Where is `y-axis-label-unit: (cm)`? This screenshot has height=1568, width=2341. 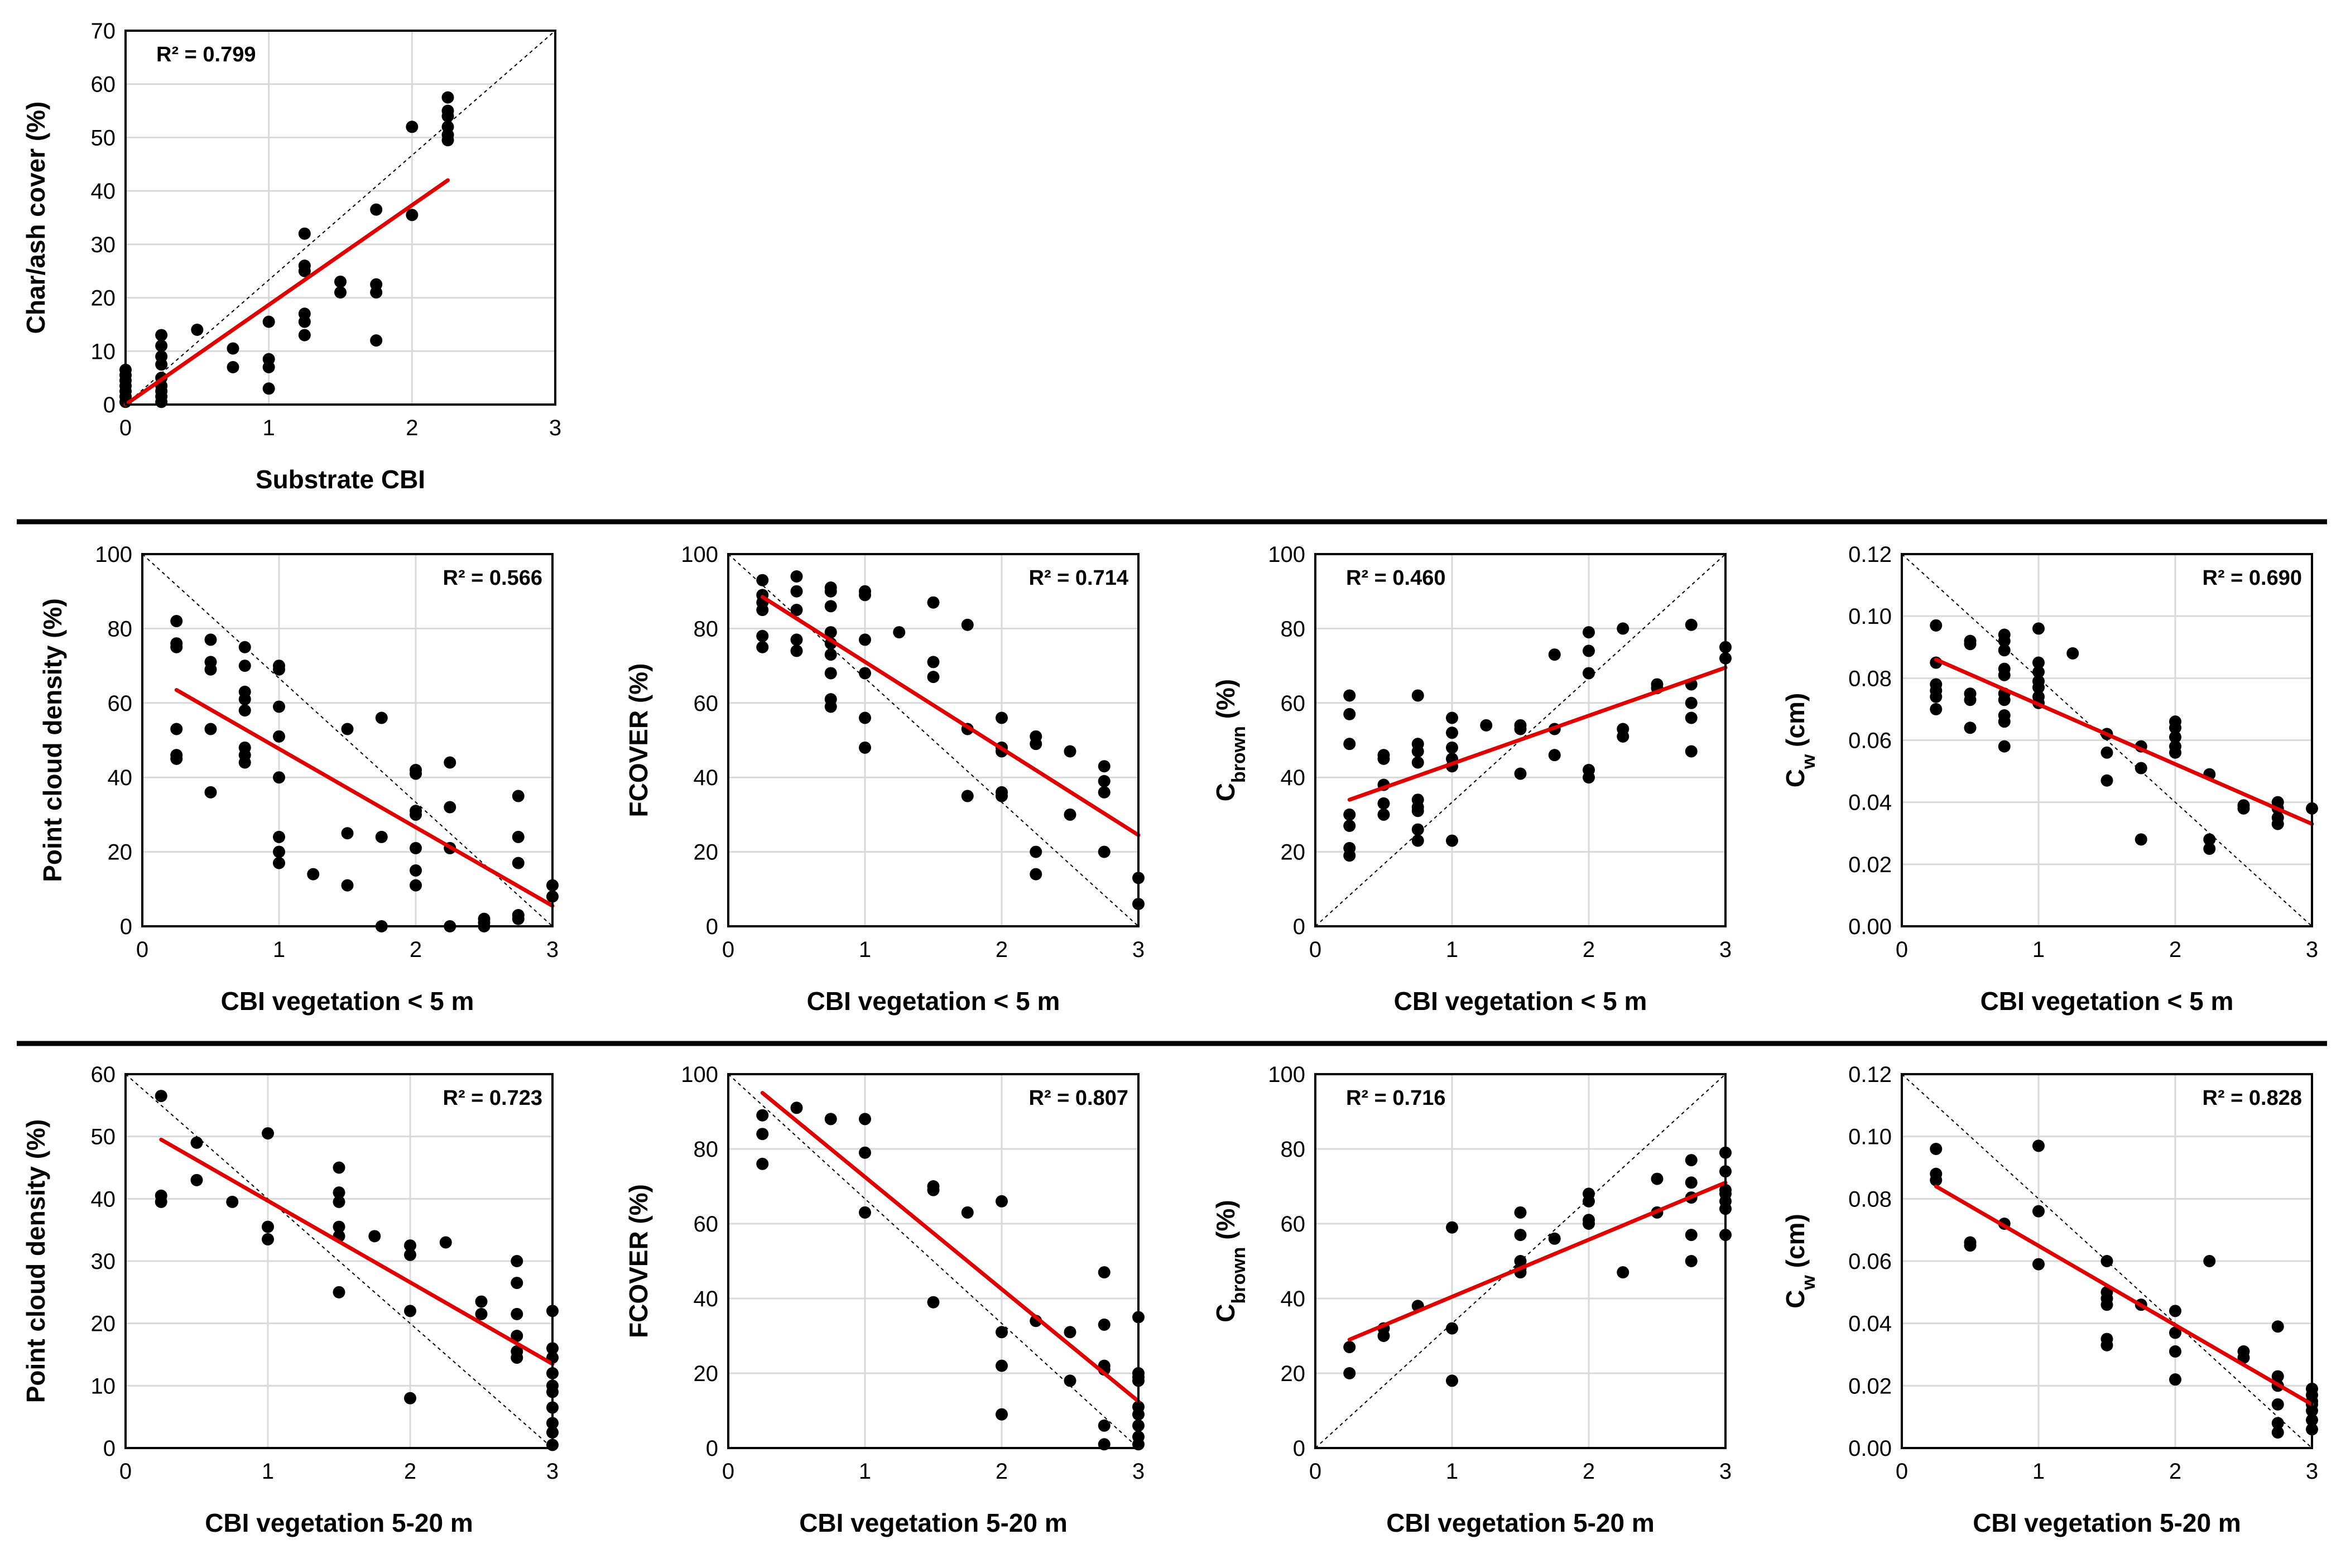 y-axis-label-unit: (cm) is located at coordinates (1795, 724).